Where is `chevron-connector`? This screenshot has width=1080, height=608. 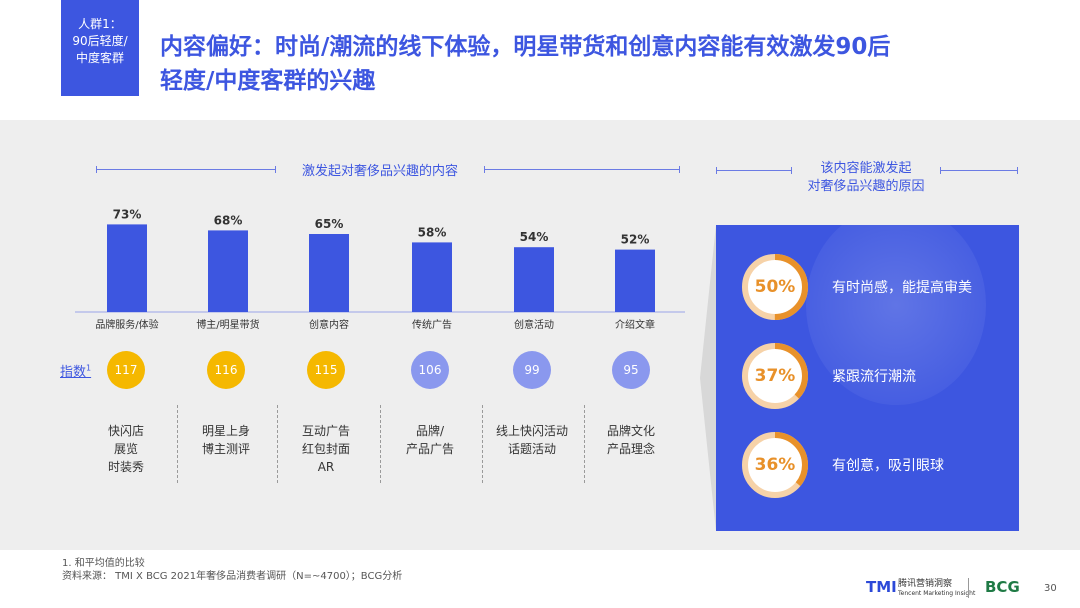 chevron-connector is located at coordinates (708, 378).